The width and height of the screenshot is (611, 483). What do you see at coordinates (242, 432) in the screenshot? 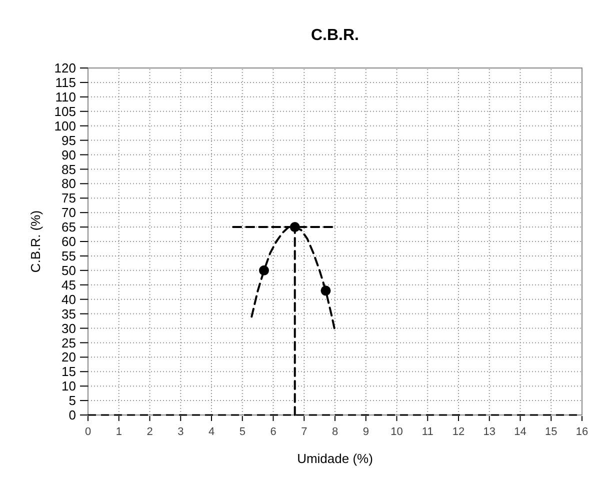
I see `x-tick-label: 5` at bounding box center [242, 432].